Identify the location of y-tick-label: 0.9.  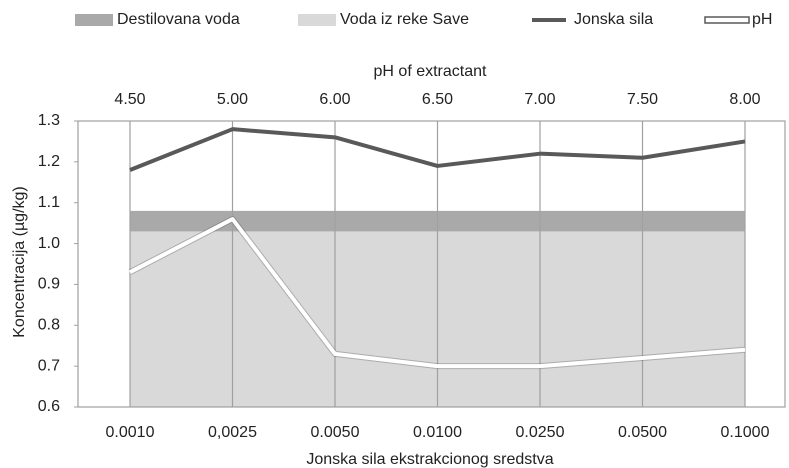
(49, 284).